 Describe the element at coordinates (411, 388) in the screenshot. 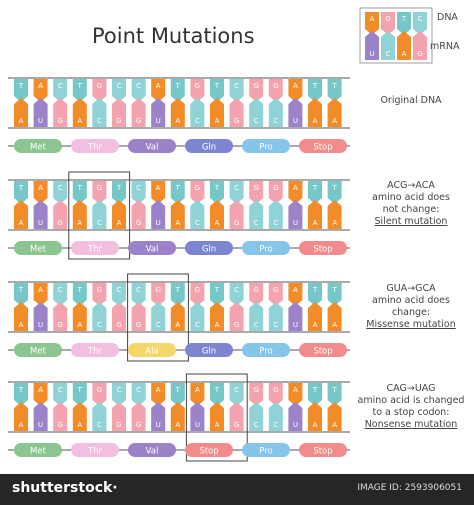

I see `label-nonsense-change: CAG→UAG` at that location.